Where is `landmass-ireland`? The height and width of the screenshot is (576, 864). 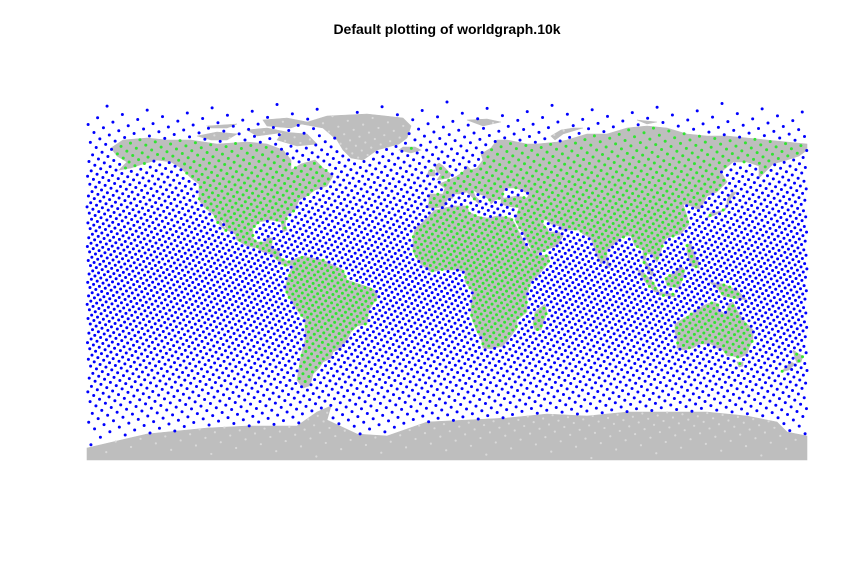 landmass-ireland is located at coordinates (431, 173).